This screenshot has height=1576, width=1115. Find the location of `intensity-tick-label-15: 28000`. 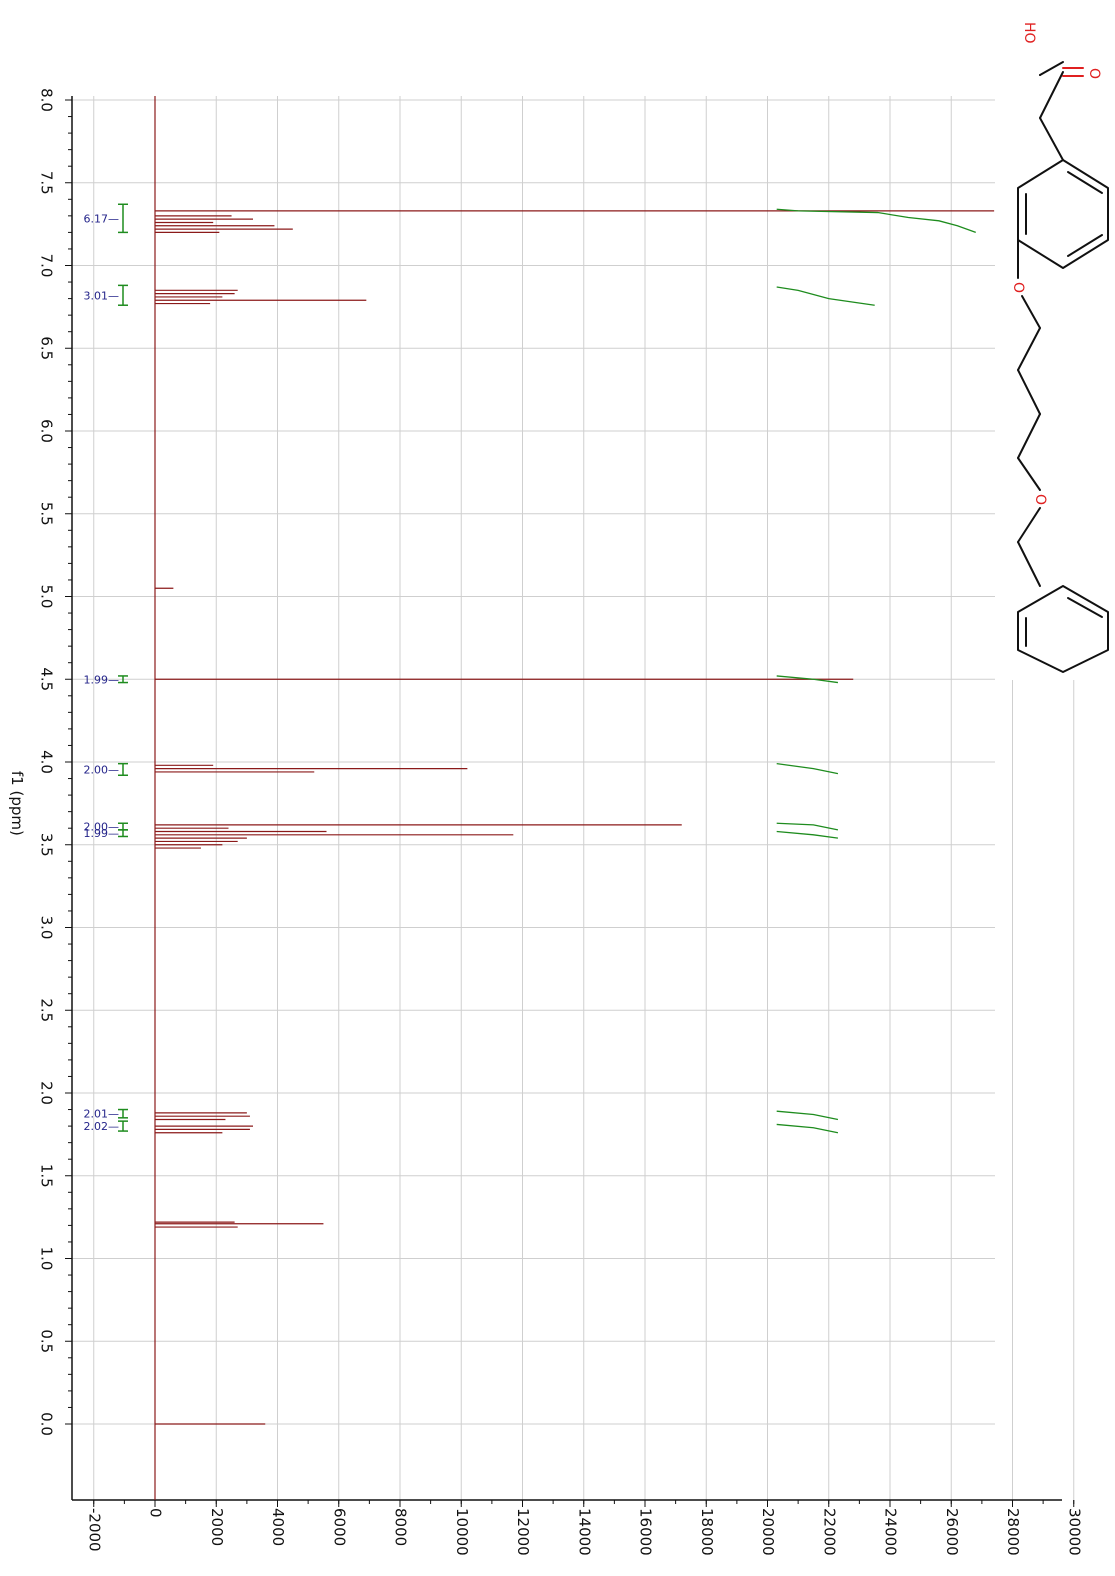

intensity-tick-label-15: 28000 is located at coordinates (1013, 1532).